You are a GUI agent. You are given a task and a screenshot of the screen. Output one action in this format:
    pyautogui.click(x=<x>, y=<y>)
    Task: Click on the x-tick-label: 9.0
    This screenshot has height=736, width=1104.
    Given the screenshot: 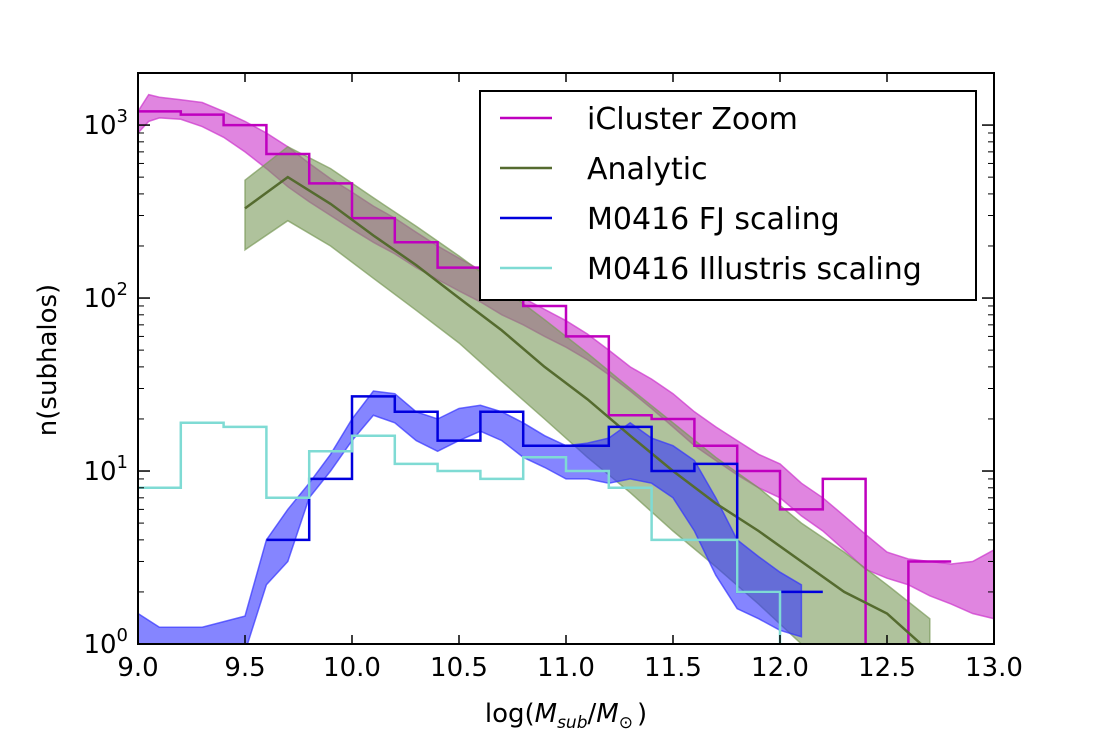 What is the action you would take?
    pyautogui.click(x=137, y=668)
    